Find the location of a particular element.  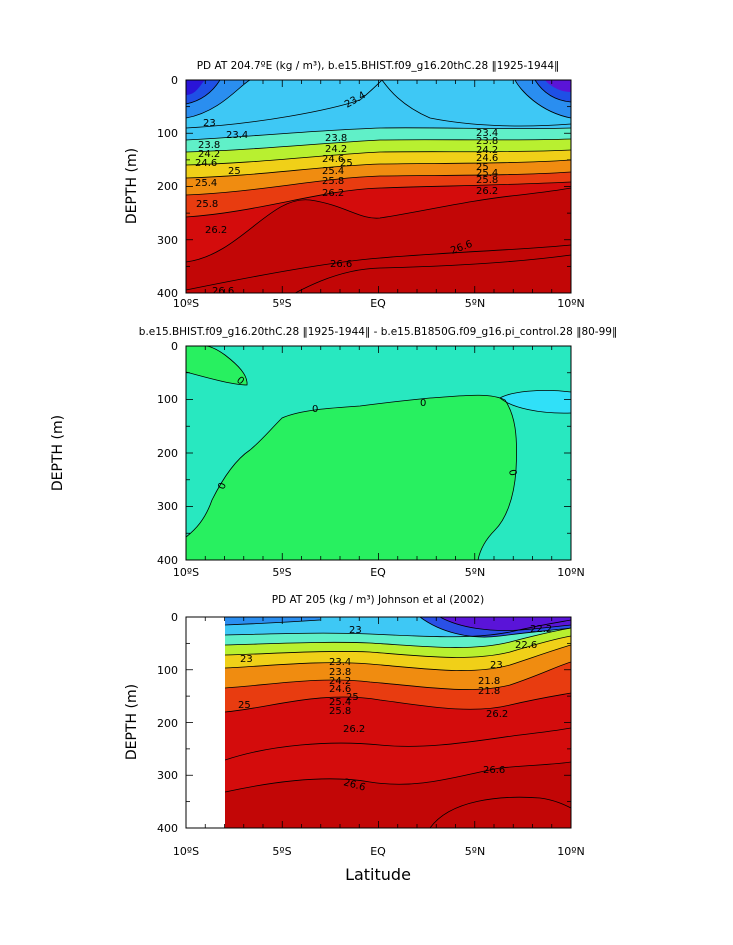

p1-label-25-4: 25.4 is located at coordinates (206, 183).